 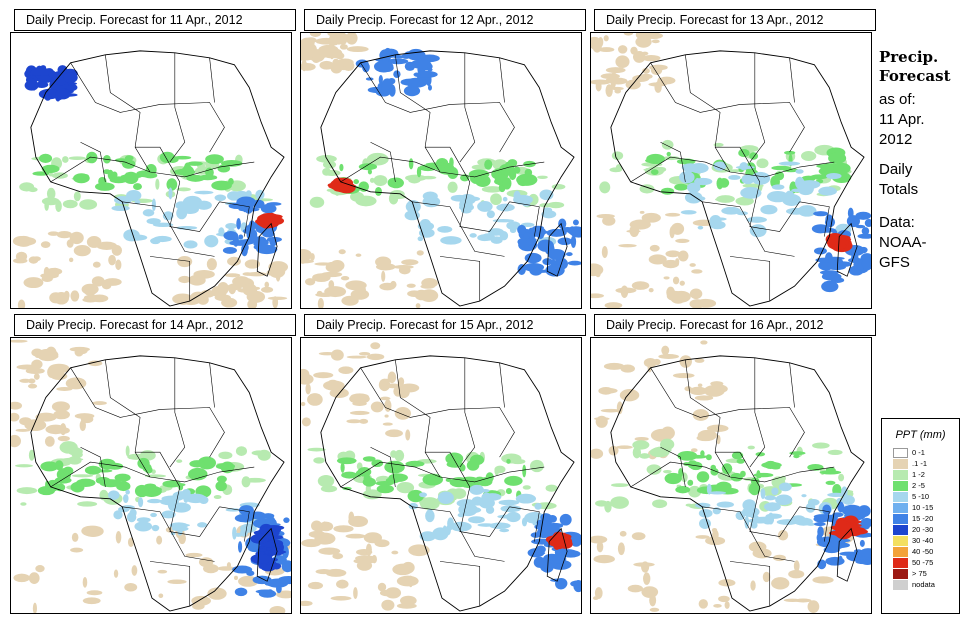 What do you see at coordinates (918, 485) in the screenshot?
I see `legend-label: 2 -5` at bounding box center [918, 485].